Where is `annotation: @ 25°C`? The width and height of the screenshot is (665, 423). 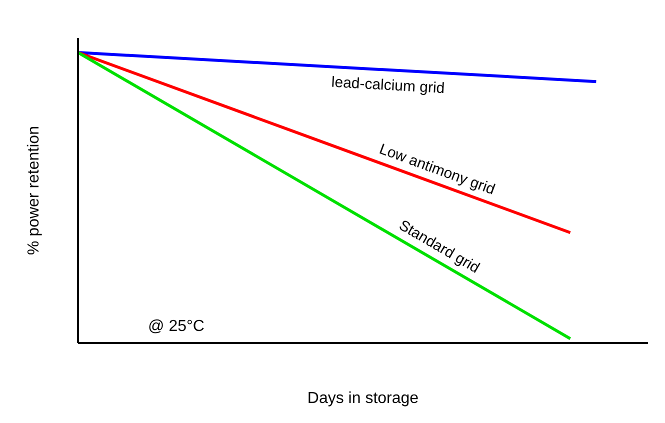
annotation: @ 25°C is located at coordinates (176, 327).